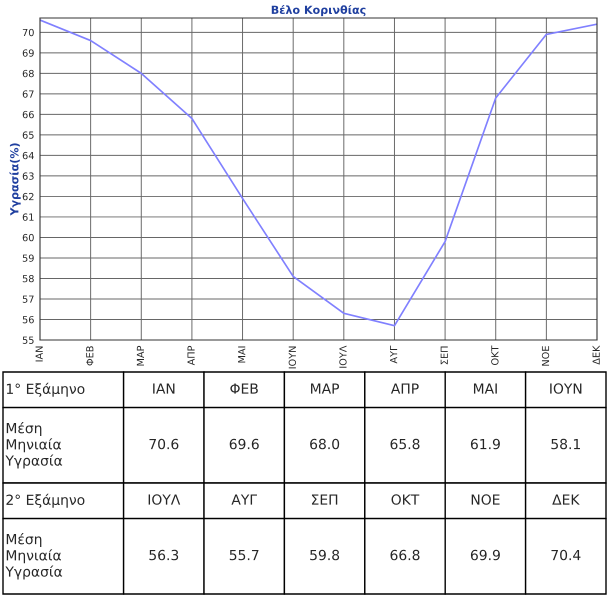  I want to click on category-label: ΙΟΥΛ, so click(164, 499).